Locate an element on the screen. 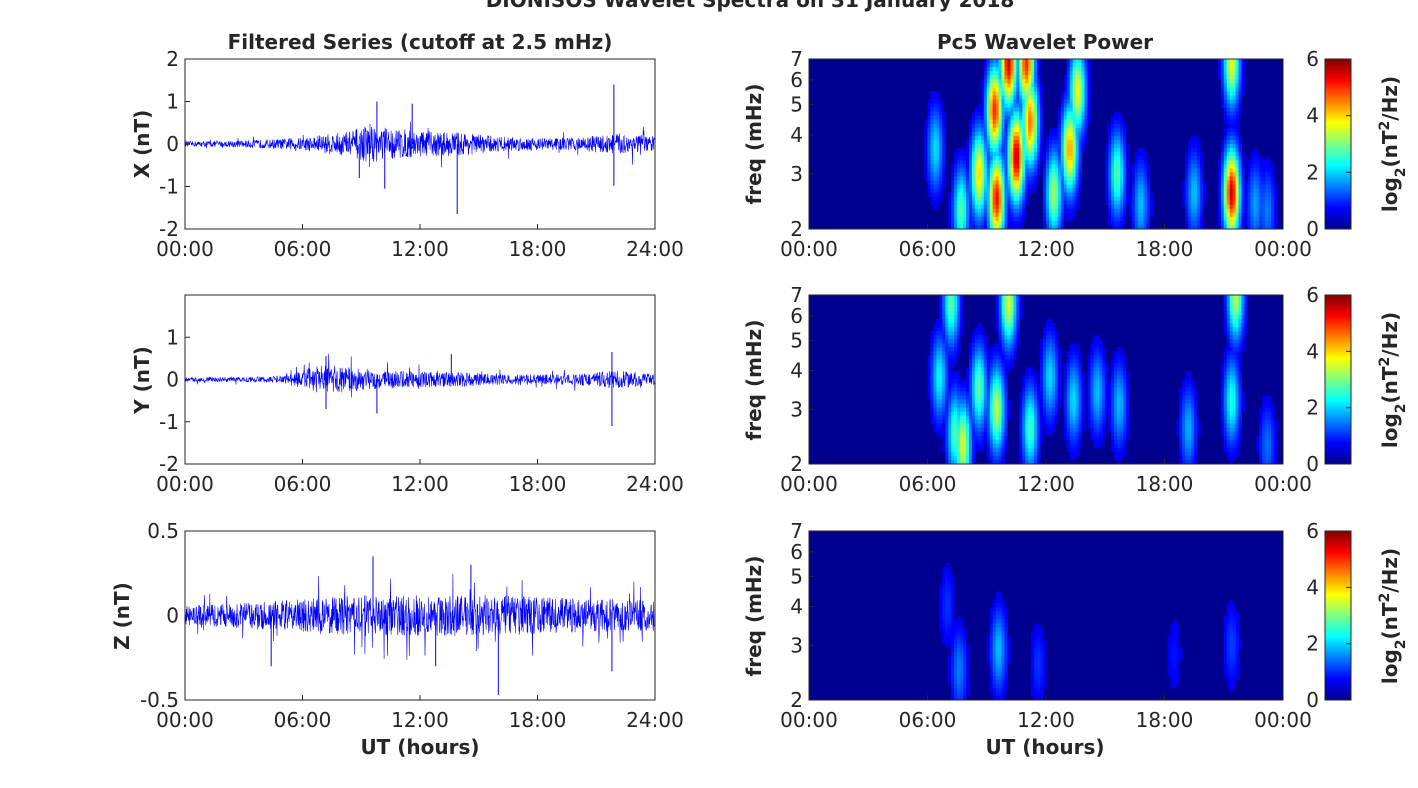  y-tick-label: -2 is located at coordinates (169, 229).